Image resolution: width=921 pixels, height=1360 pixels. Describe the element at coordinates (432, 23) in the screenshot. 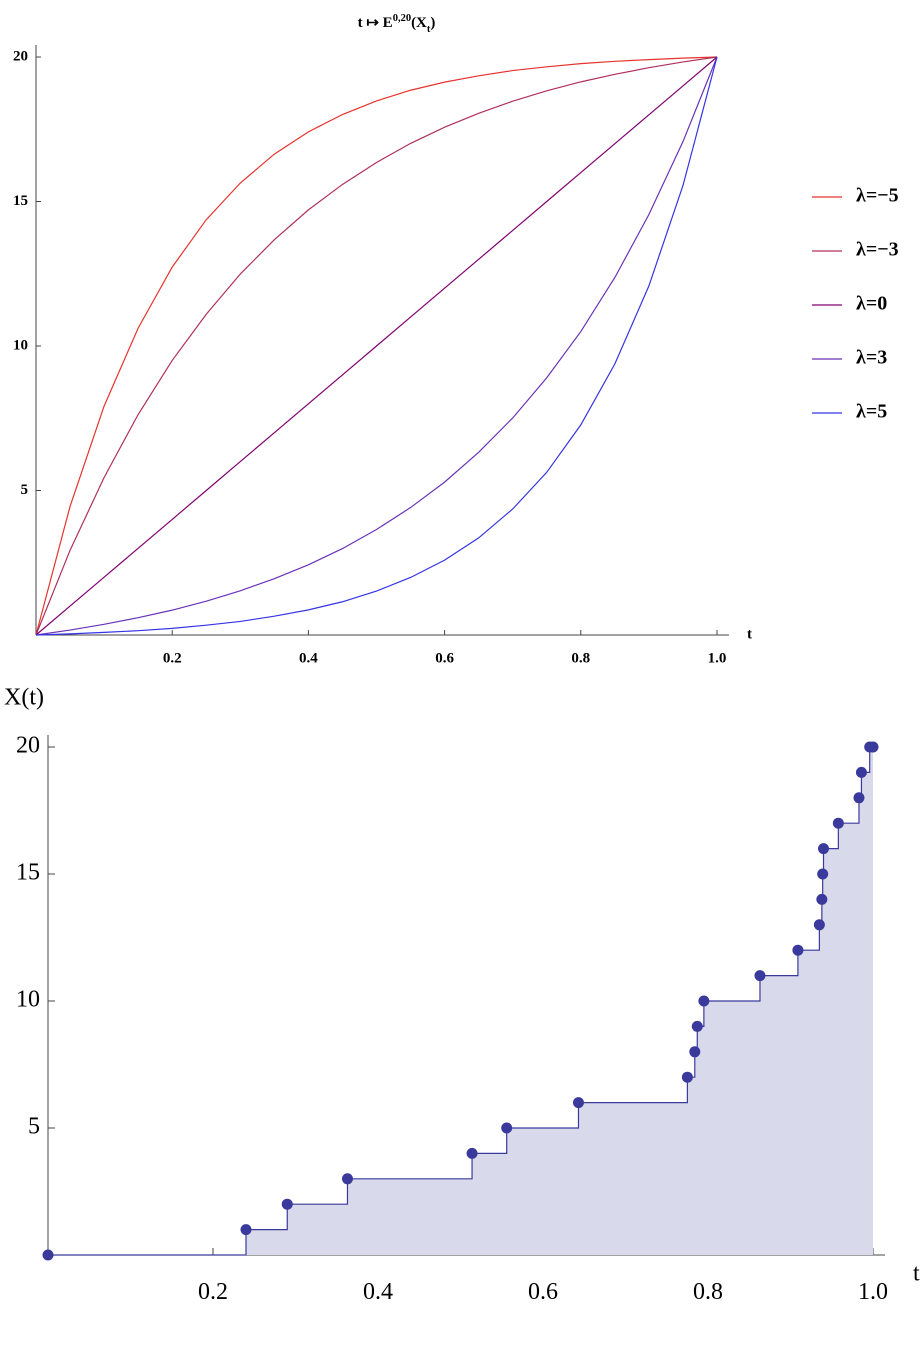

I see `title-part: )` at that location.